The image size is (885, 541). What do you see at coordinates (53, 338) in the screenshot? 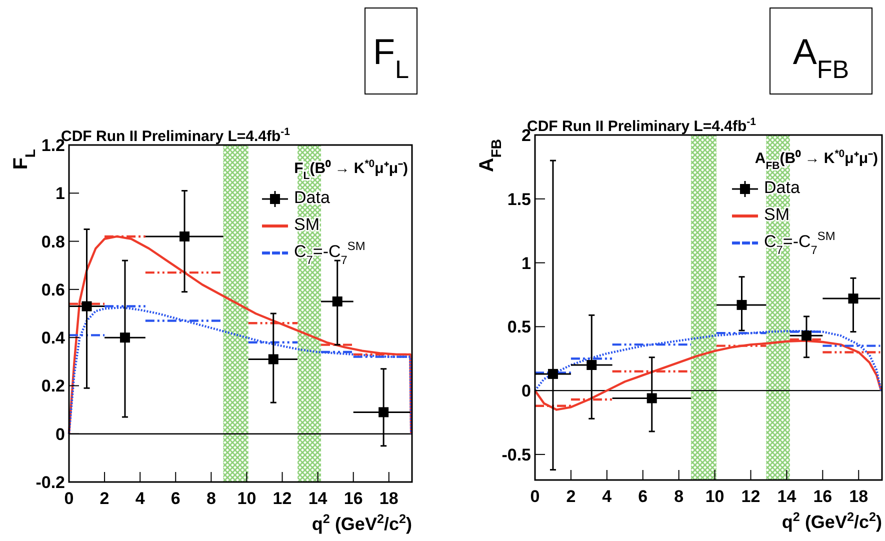
I see `y-tick-label: 0.4` at bounding box center [53, 338].